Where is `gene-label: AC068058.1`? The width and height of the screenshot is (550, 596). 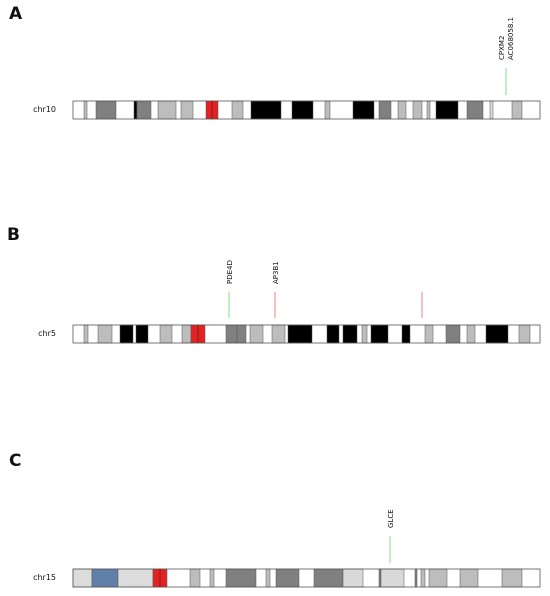 gene-label: AC068058.1 is located at coordinates (511, 38).